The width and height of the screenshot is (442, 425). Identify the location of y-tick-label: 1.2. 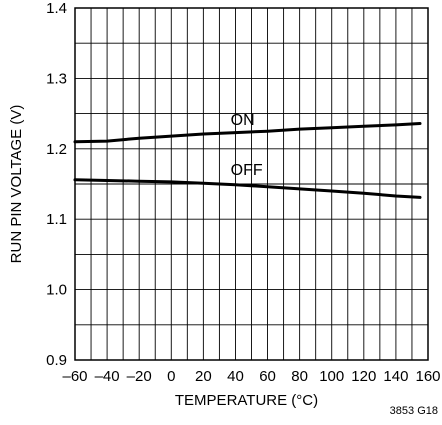
(56, 149).